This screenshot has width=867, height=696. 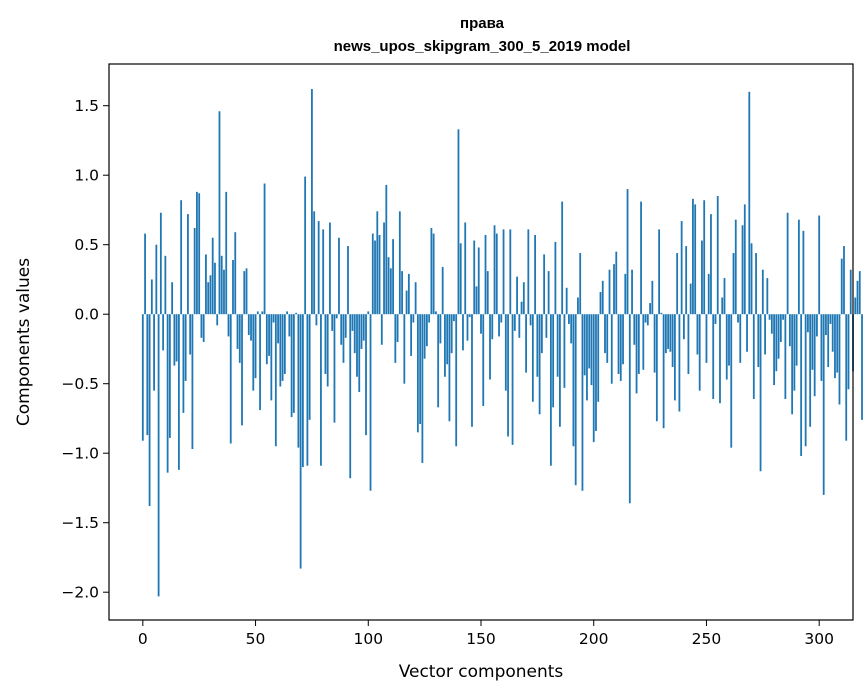 What do you see at coordinates (481, 672) in the screenshot?
I see `x-axis-label: Vector components` at bounding box center [481, 672].